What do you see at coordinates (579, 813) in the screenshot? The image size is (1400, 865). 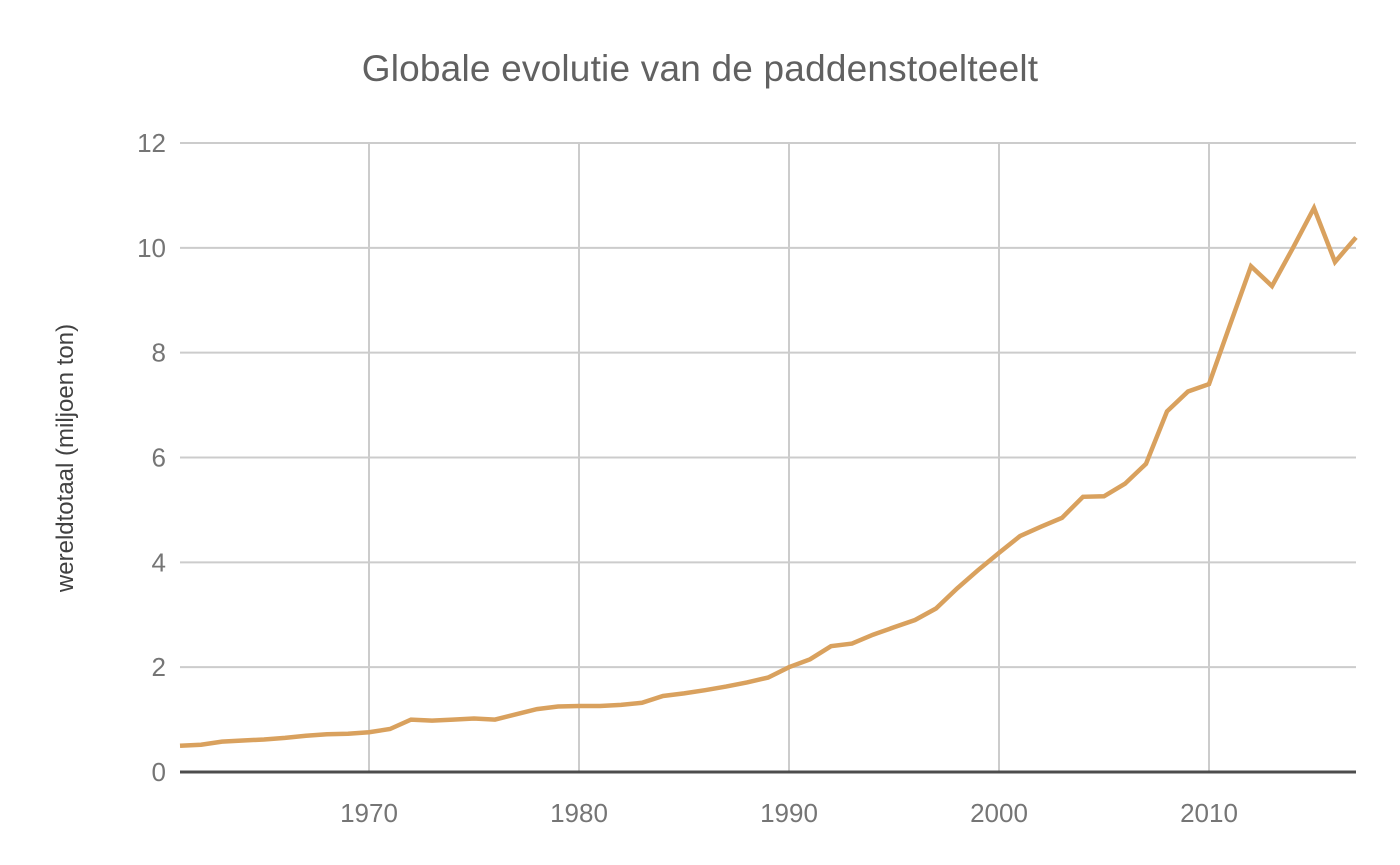 I see `x-tick-label: 1980` at bounding box center [579, 813].